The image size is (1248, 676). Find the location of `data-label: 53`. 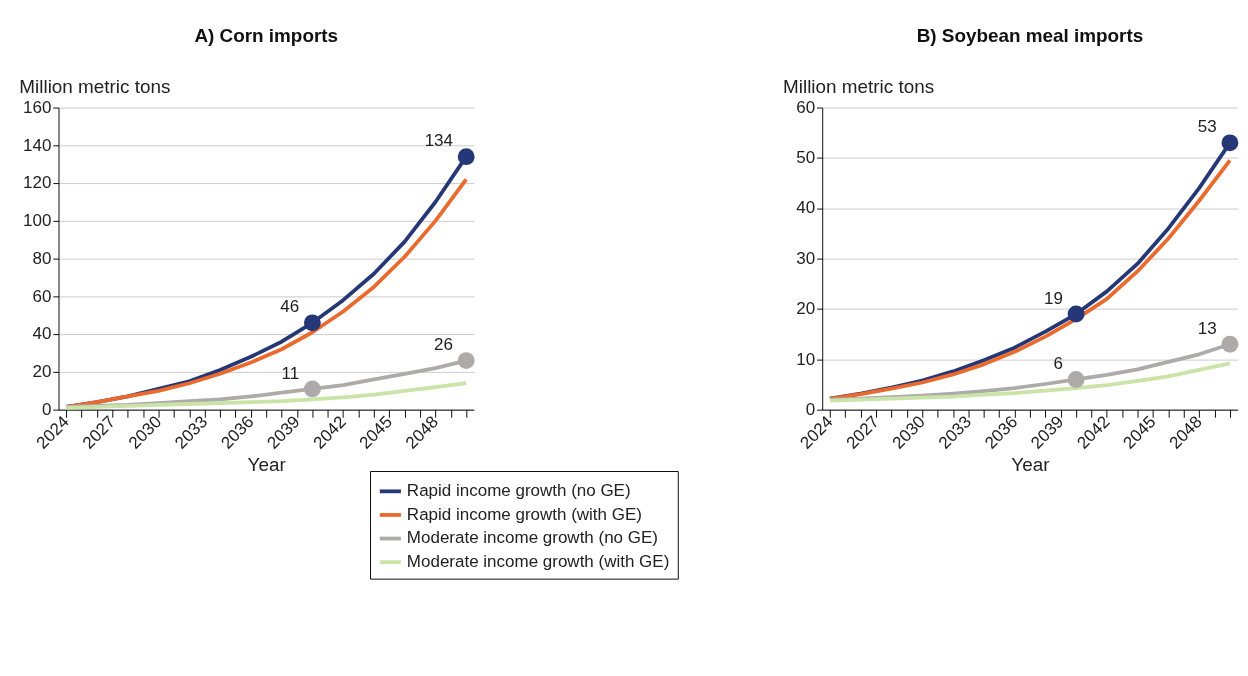

data-label: 53 is located at coordinates (1207, 127).